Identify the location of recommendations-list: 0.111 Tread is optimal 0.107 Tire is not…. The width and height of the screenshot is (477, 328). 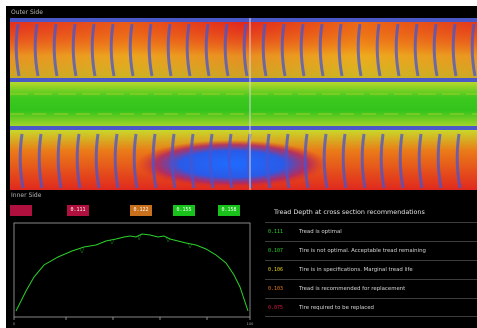
(371, 269).